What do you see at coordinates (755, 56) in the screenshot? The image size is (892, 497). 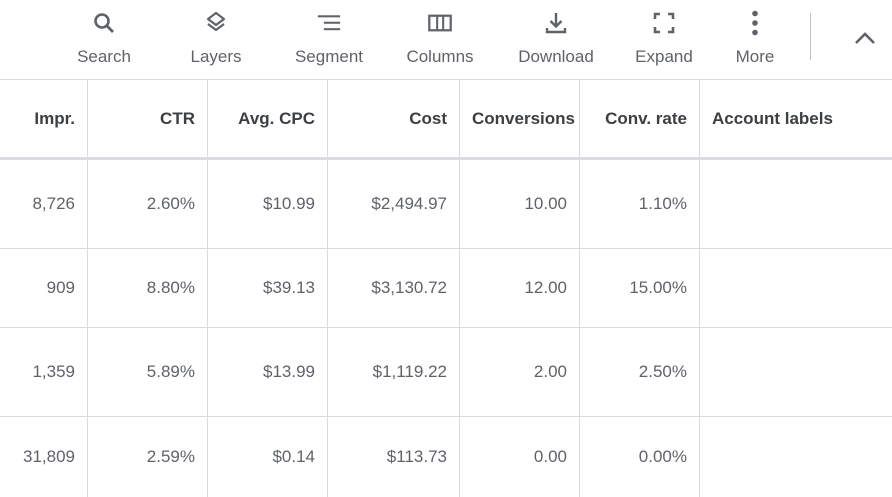 I see `more-label: More` at bounding box center [755, 56].